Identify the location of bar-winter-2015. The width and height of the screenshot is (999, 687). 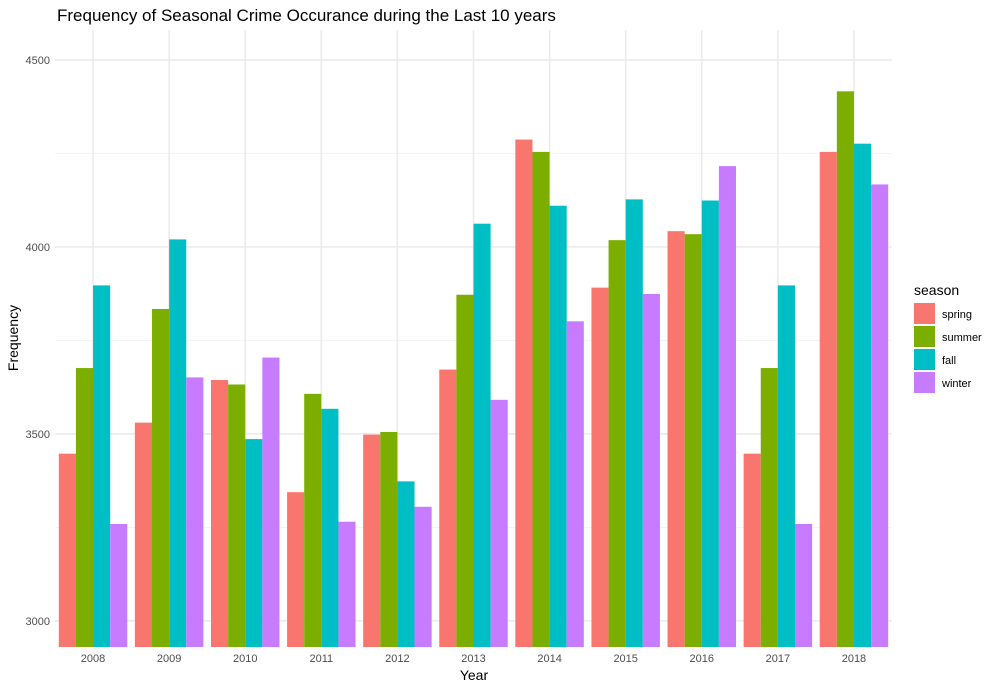
(651, 470).